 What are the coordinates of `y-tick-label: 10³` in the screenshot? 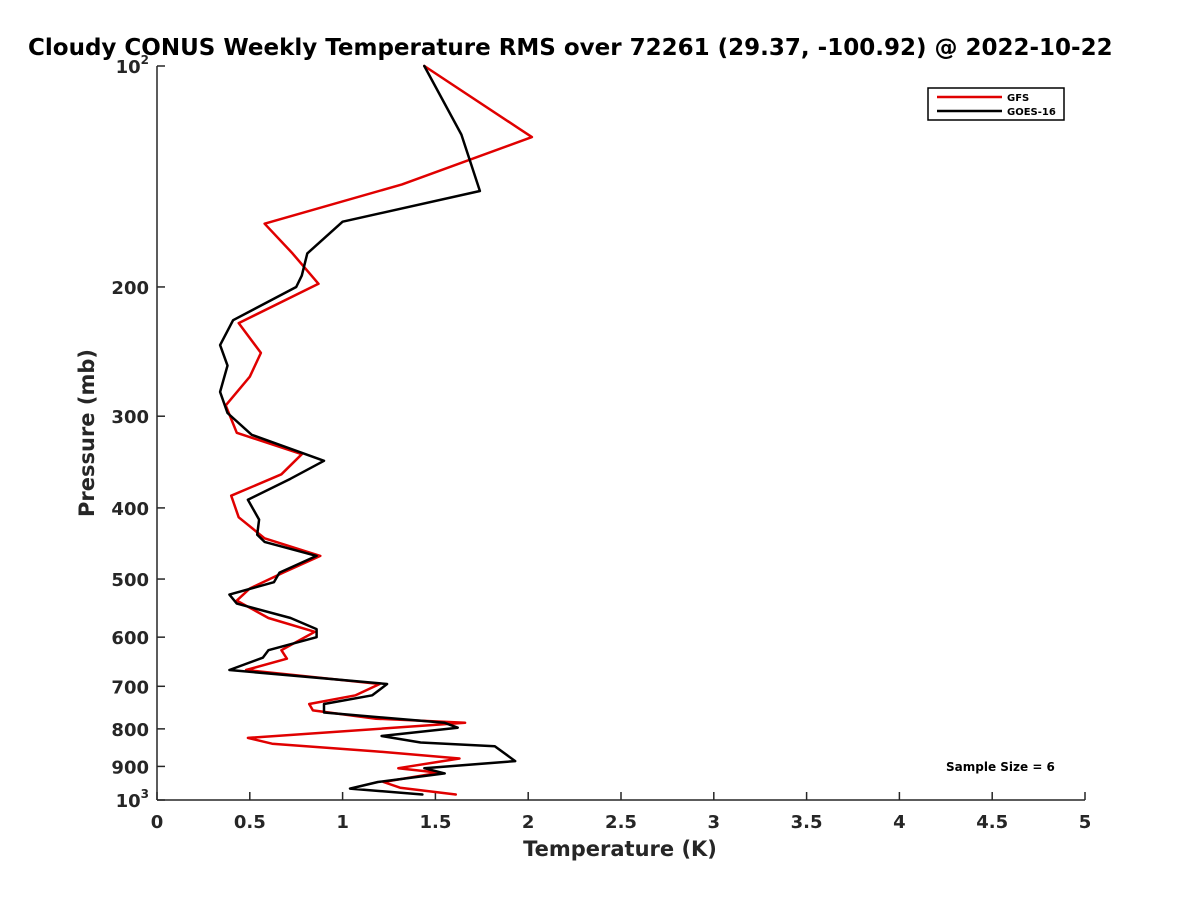 It's located at (132, 799).